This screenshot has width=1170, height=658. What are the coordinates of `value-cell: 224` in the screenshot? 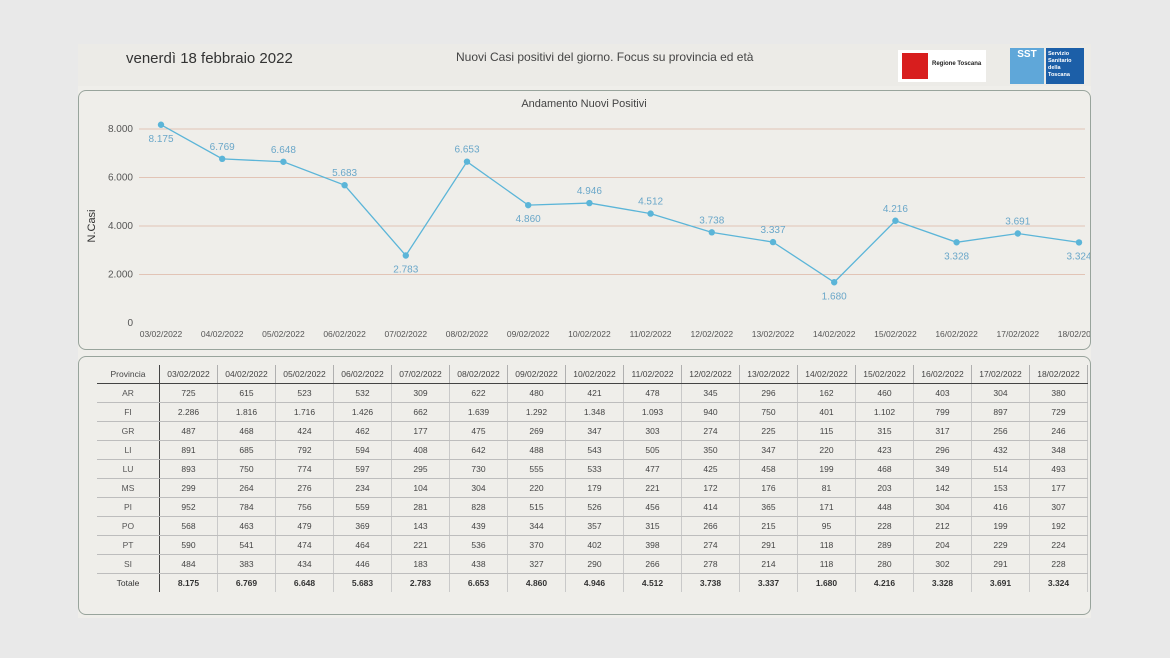 It's located at (1058, 545).